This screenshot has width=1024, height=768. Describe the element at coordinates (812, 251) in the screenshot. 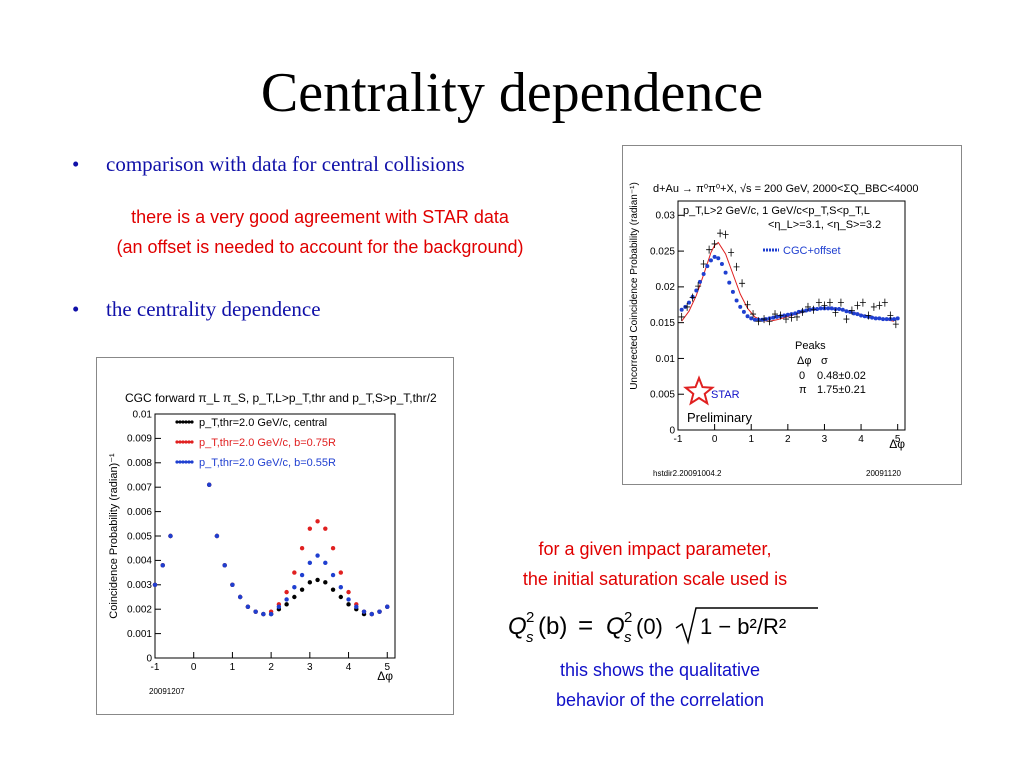

I see `legend-label: CGC+offset` at that location.